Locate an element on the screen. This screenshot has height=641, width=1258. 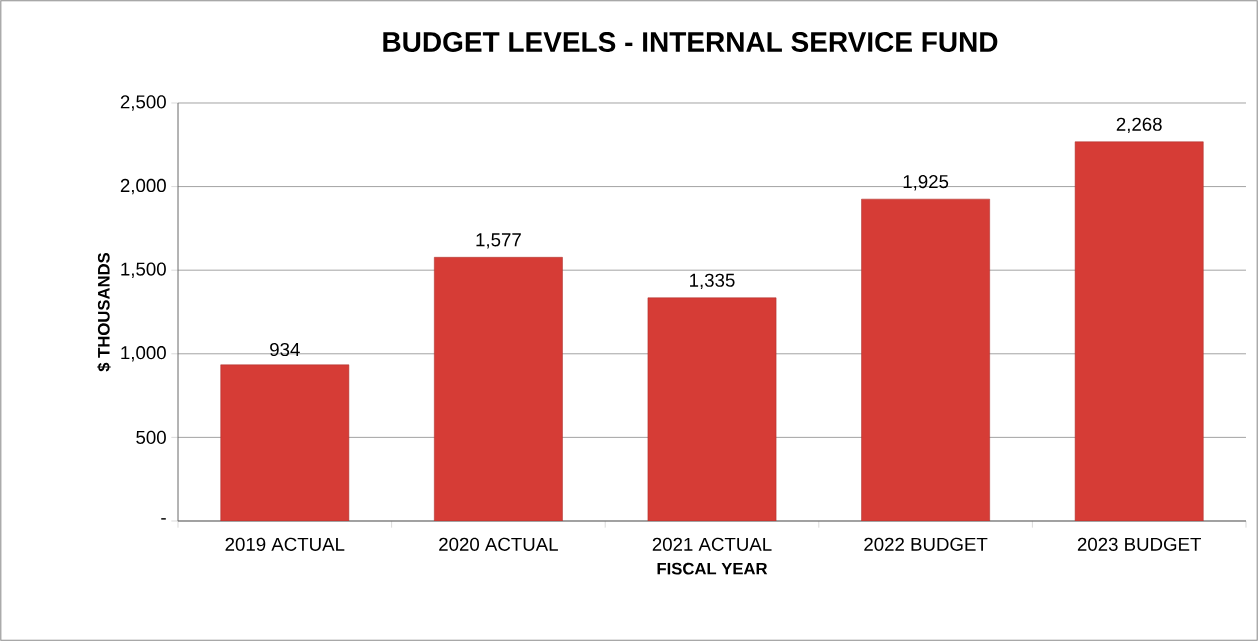
x-tick-label: 2023 BUDGET is located at coordinates (1139, 544).